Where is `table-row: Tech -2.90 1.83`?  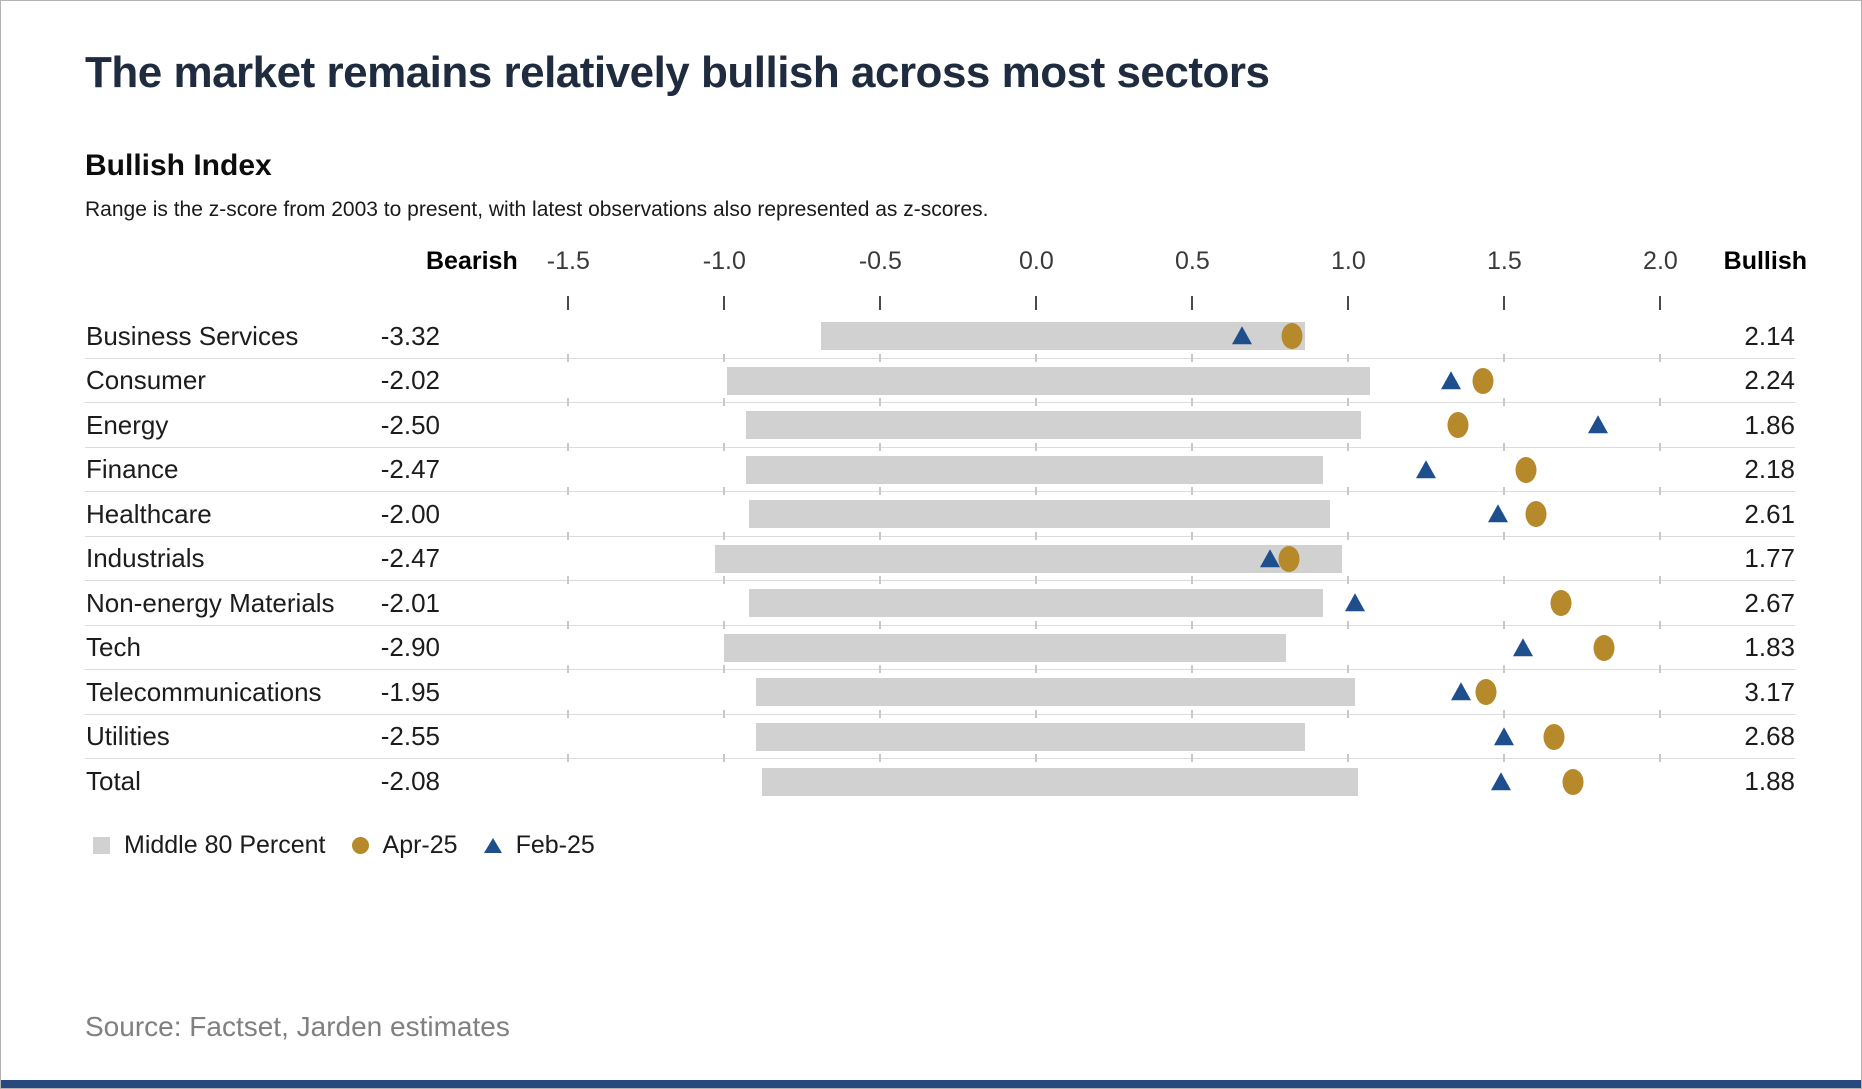
table-row: Tech -2.90 1.83 is located at coordinates (940, 650).